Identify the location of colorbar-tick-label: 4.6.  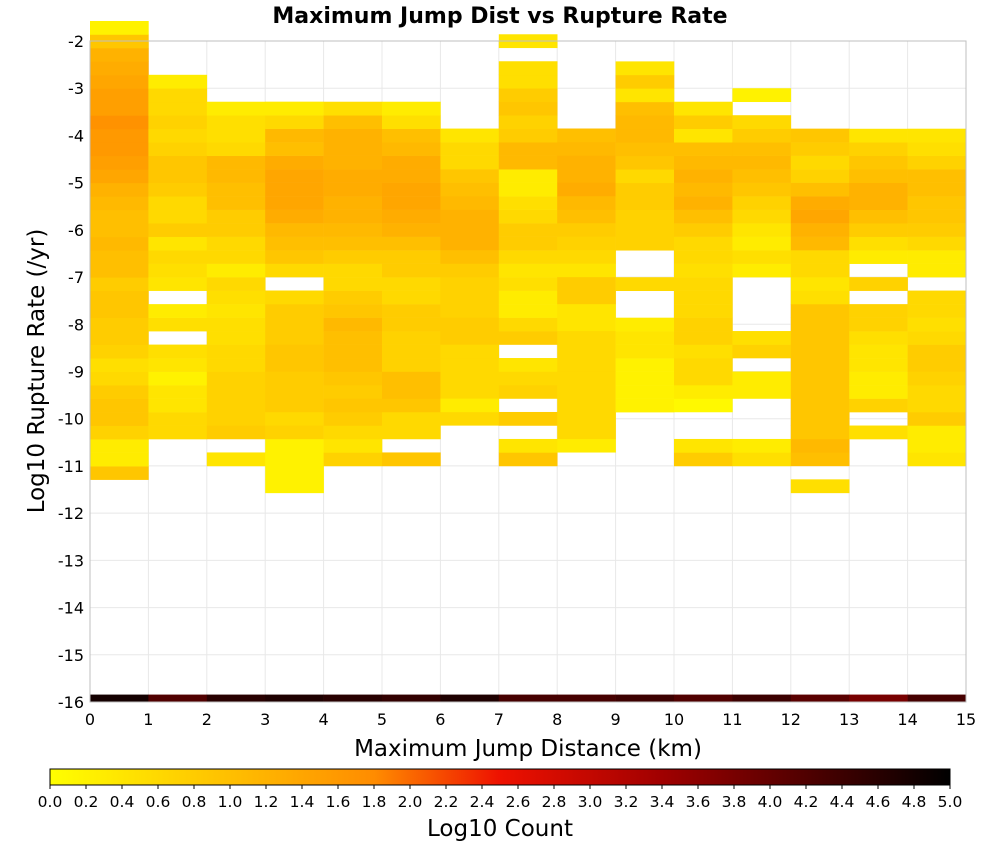
(878, 802).